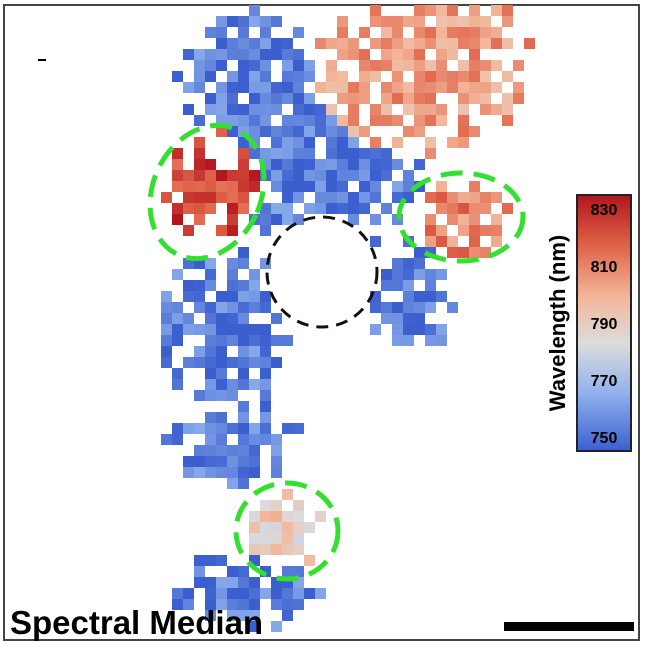  I want to click on colorbar-ticks: 830 810 790 770 750, so click(604, 324).